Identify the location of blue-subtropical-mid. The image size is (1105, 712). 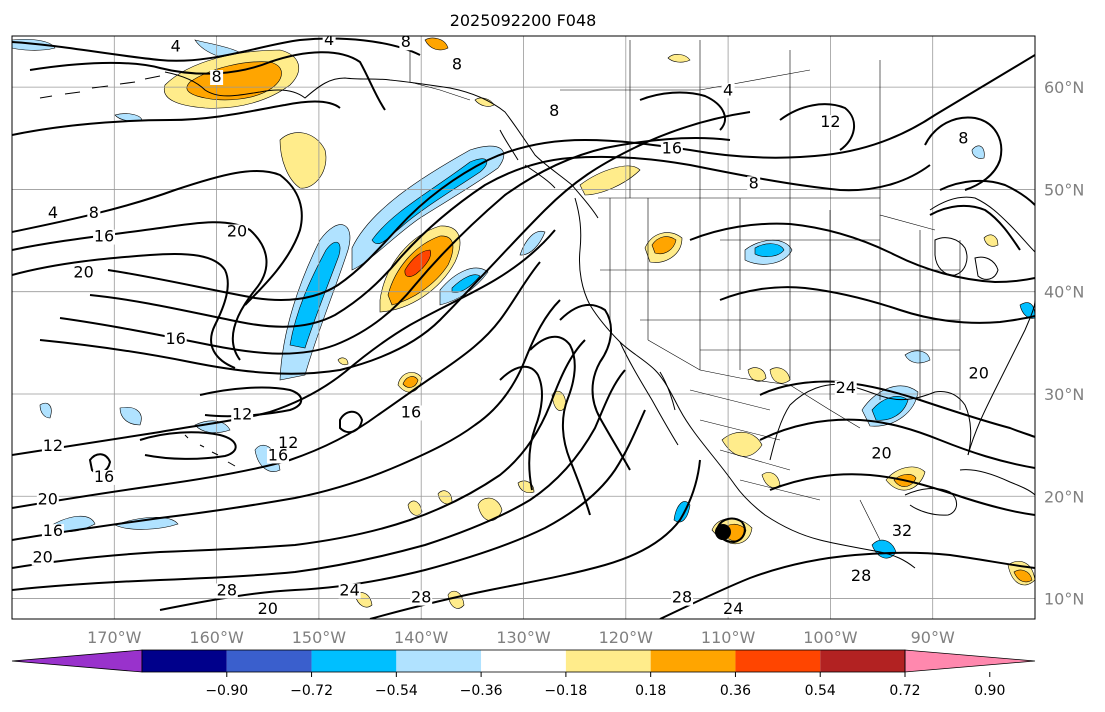
(146, 523).